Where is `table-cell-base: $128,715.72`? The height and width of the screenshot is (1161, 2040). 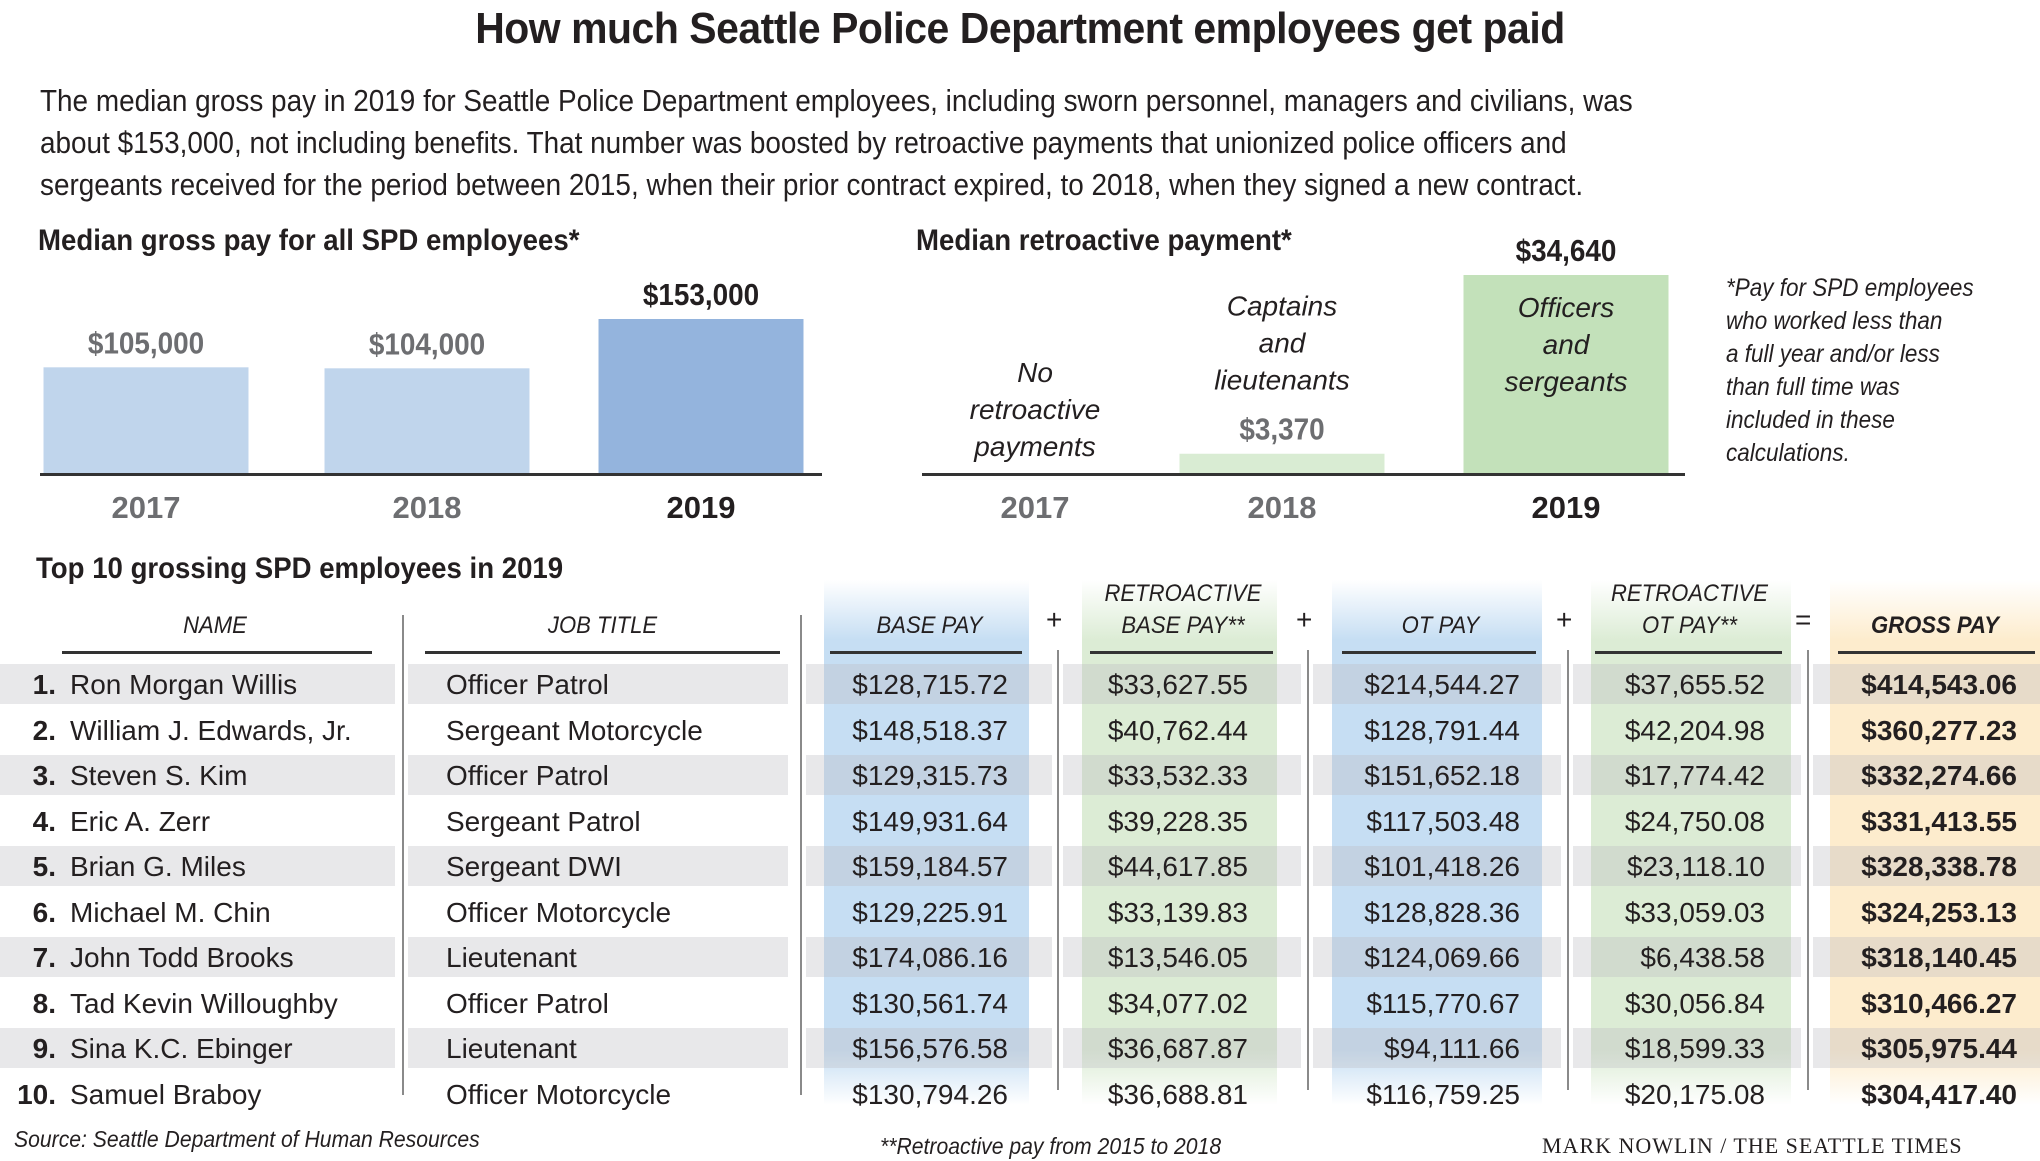
table-cell-base: $128,715.72 is located at coordinates (930, 684).